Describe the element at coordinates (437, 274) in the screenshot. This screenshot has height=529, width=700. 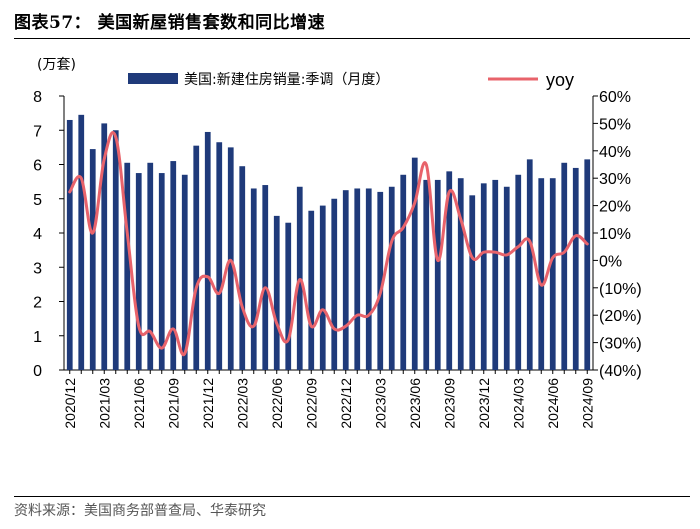
I see `bar-2023/08` at that location.